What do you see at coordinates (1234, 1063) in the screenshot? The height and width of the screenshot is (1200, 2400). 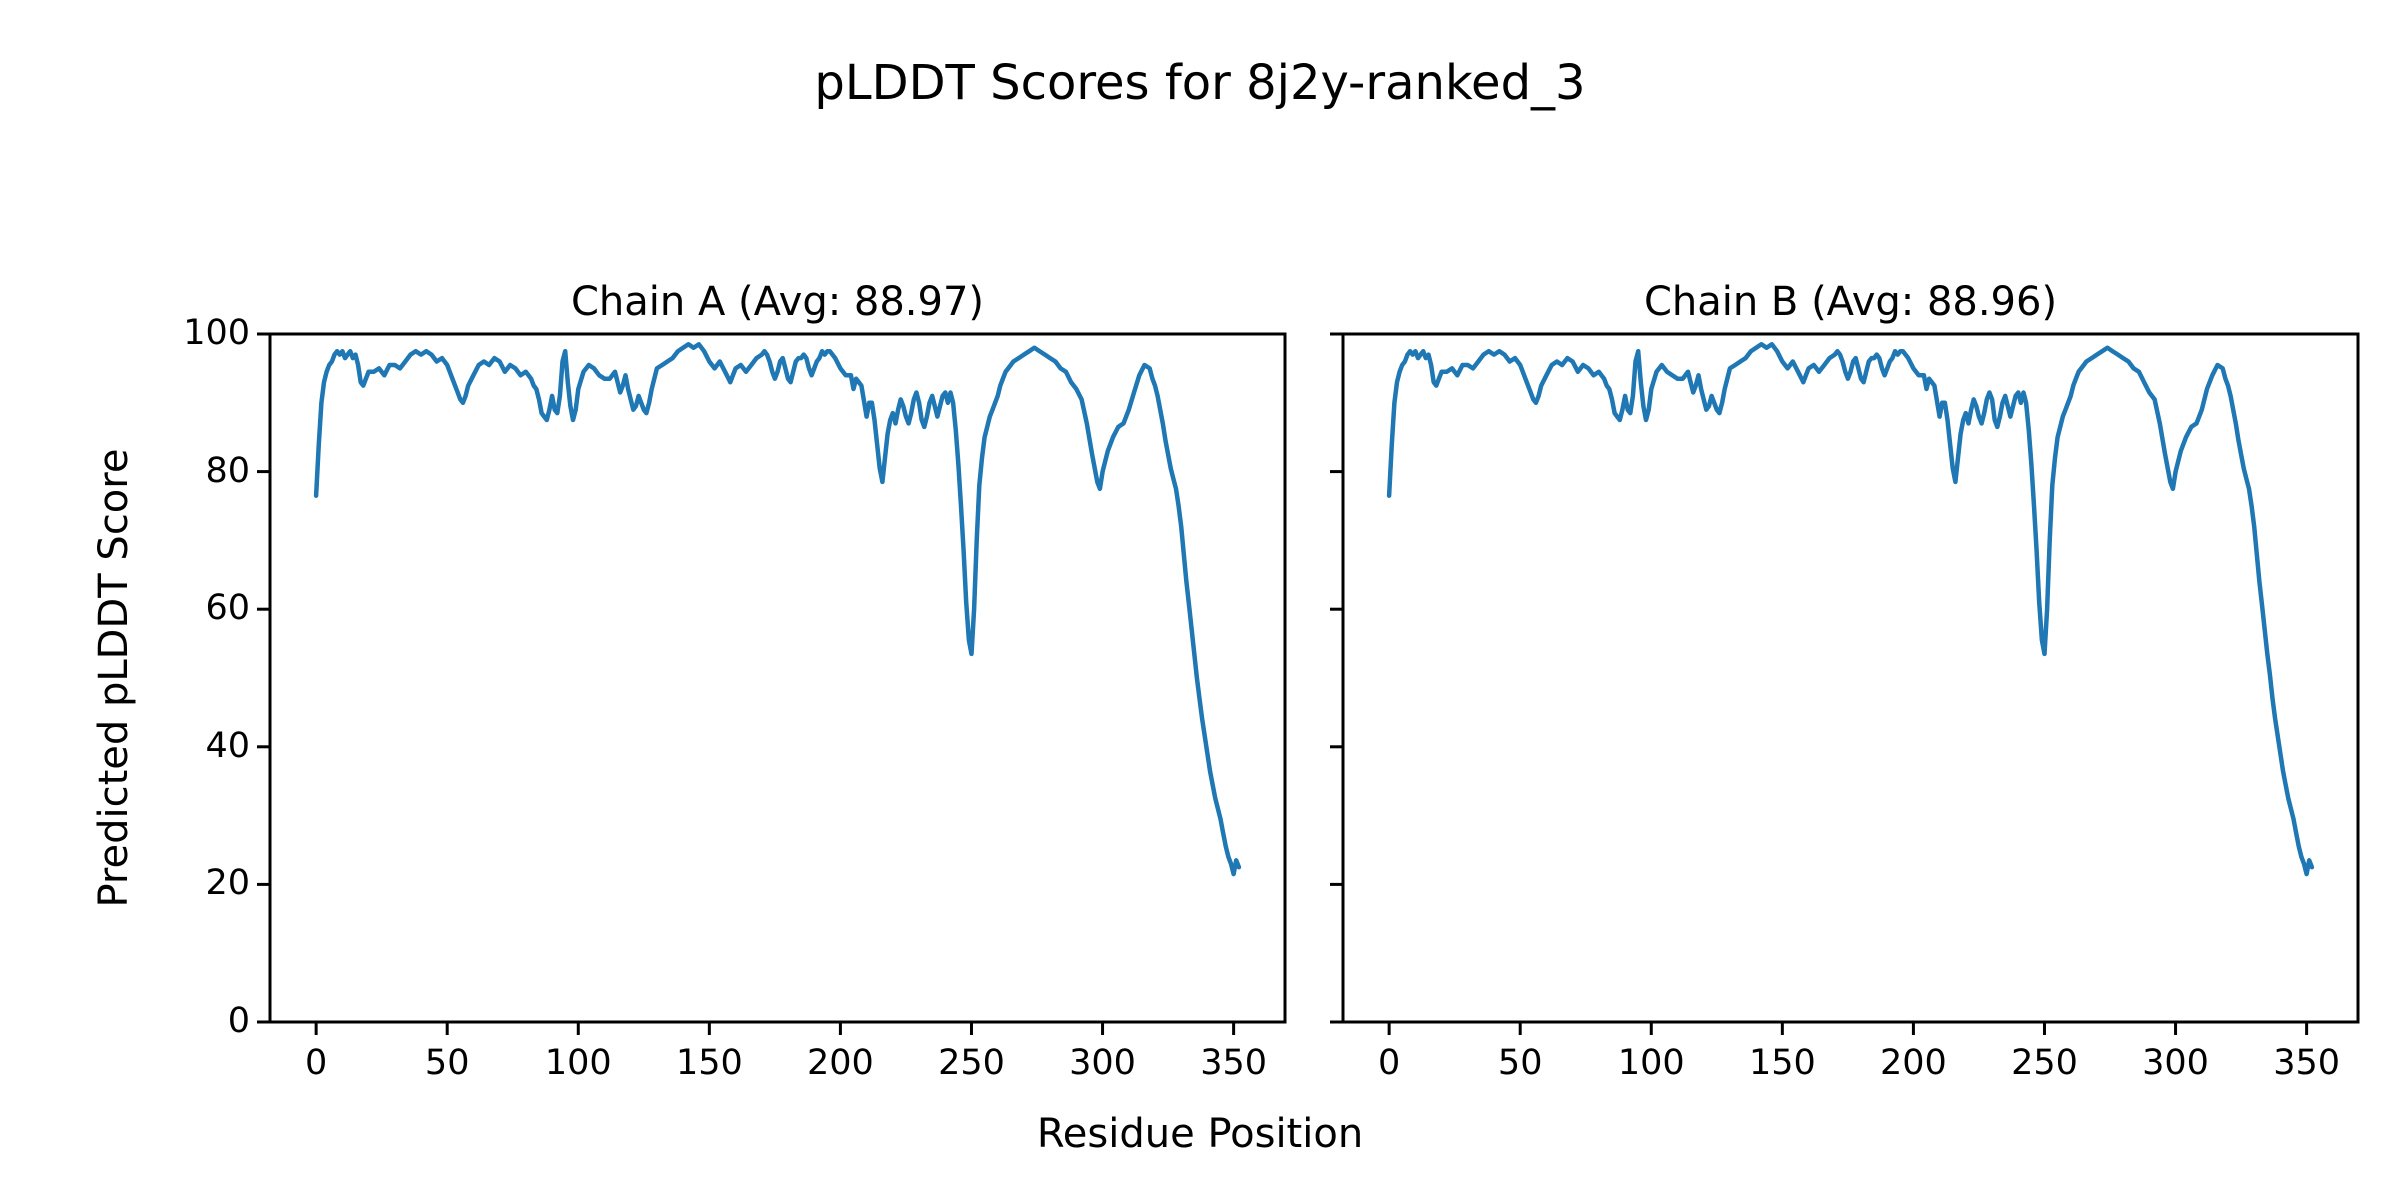 I see `chain-a-x-tick-label: 350` at bounding box center [1234, 1063].